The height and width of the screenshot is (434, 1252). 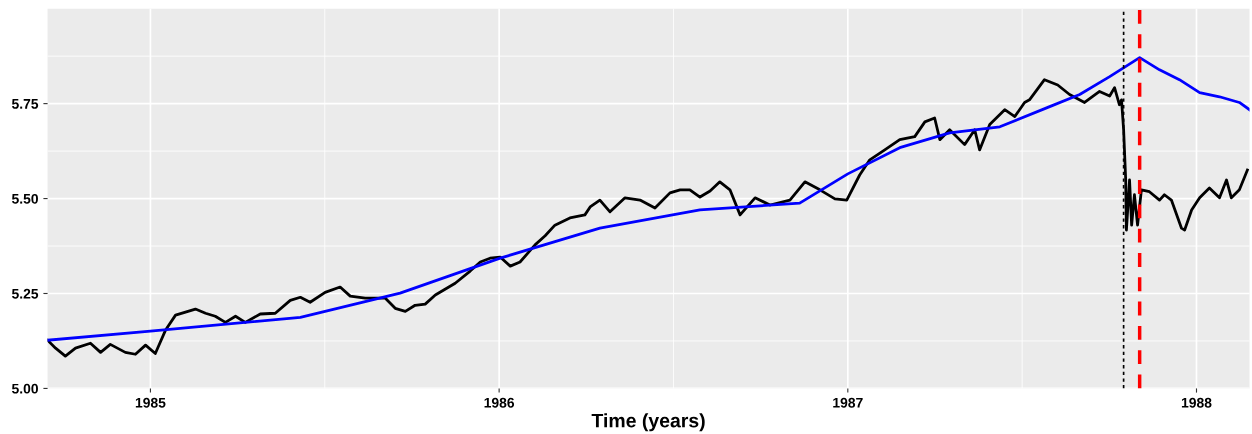 I want to click on y-tick-label: 5.25, so click(x=25, y=293).